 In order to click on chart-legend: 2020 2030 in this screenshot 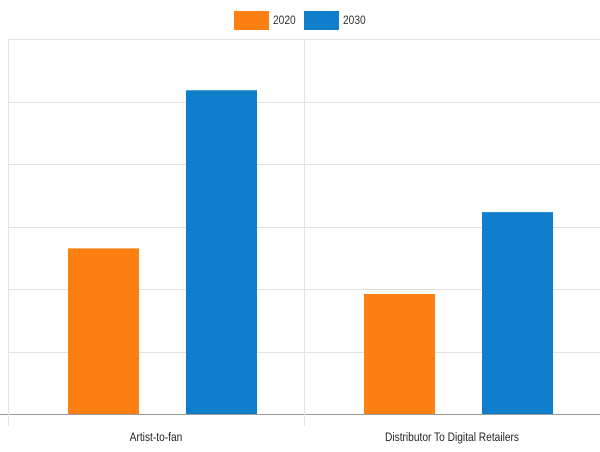, I will do `click(300, 20)`.